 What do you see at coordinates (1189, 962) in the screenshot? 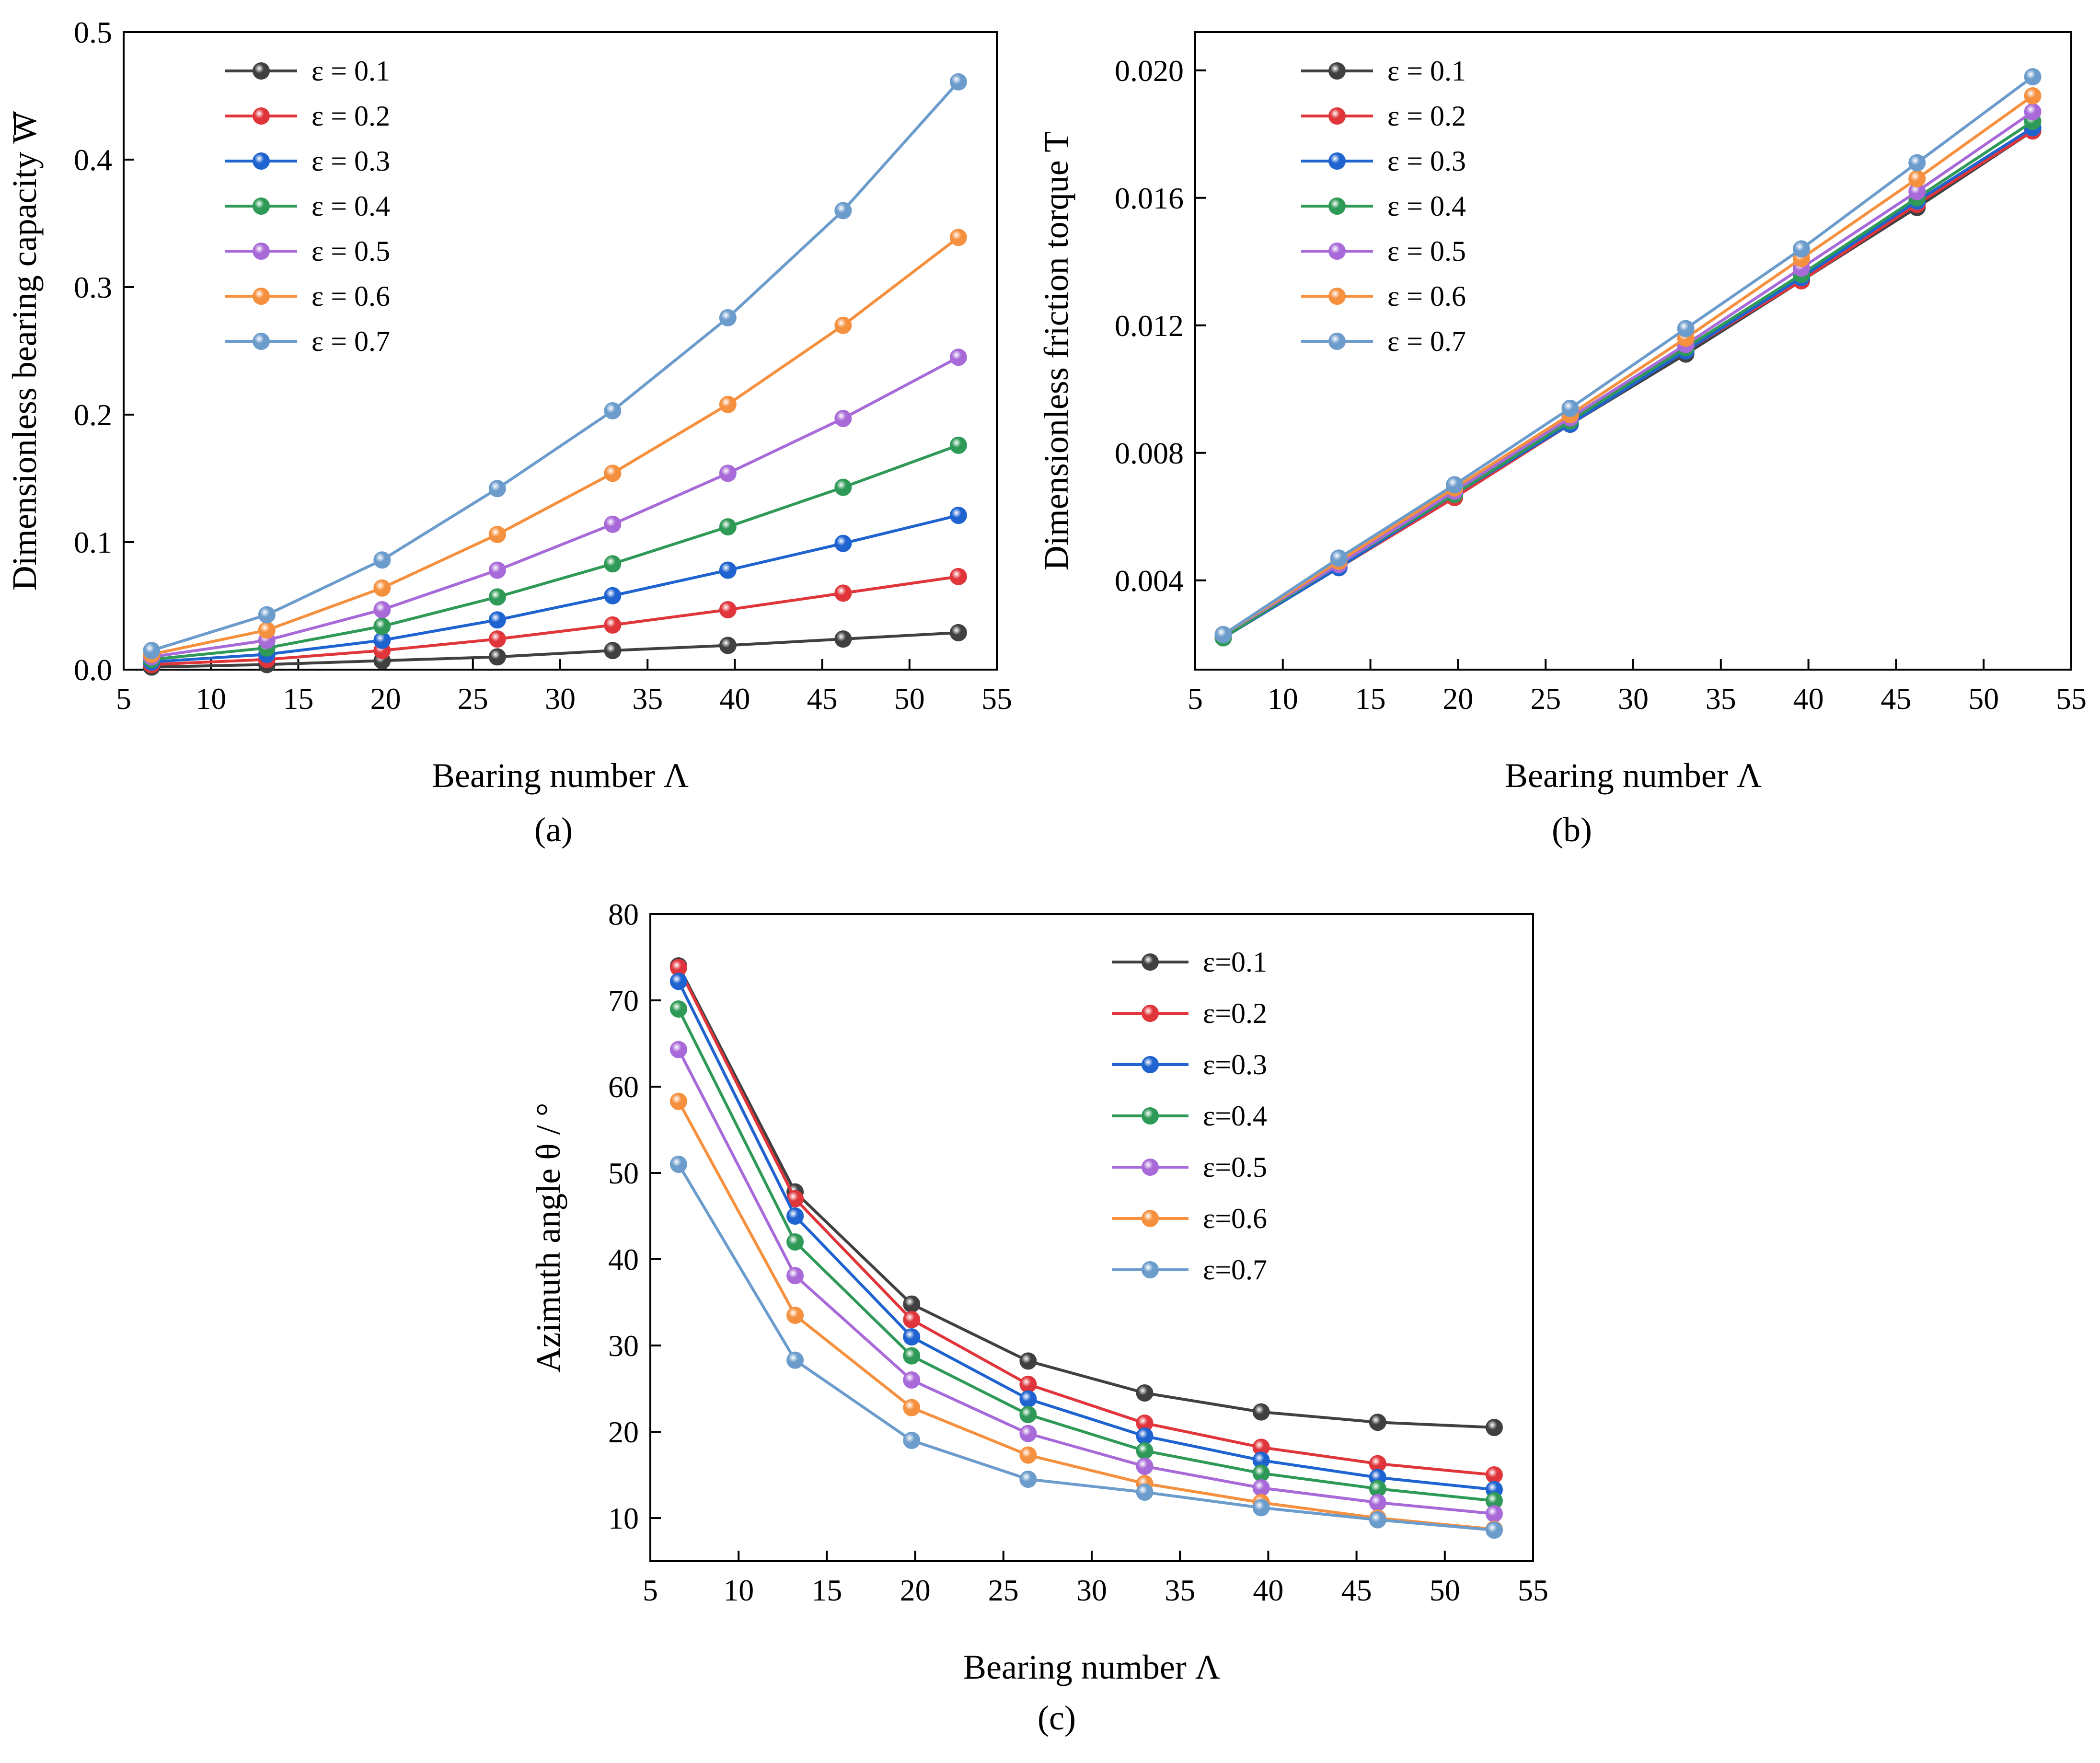
I see `legend-item: ε=0.1` at bounding box center [1189, 962].